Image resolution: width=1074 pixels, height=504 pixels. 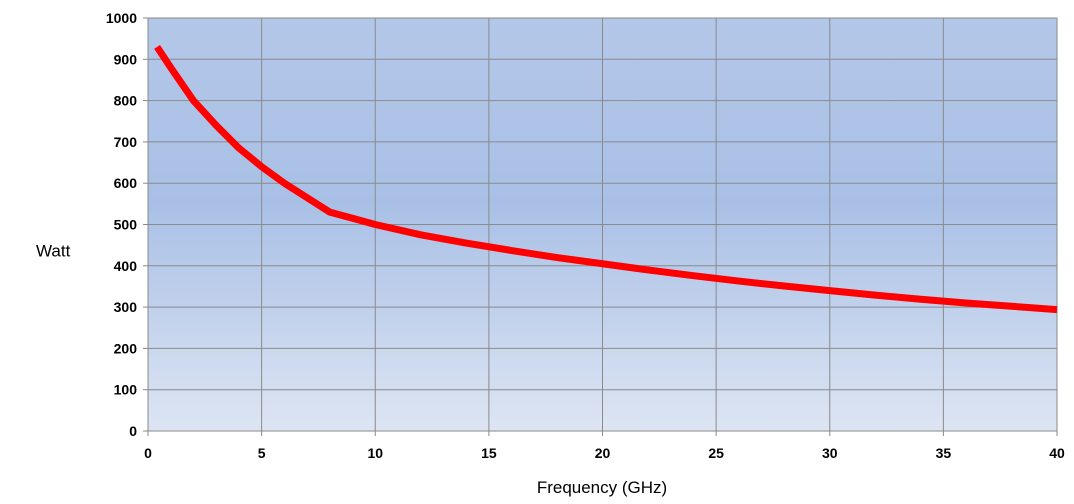 I want to click on y-tick-label: 200, so click(x=126, y=348).